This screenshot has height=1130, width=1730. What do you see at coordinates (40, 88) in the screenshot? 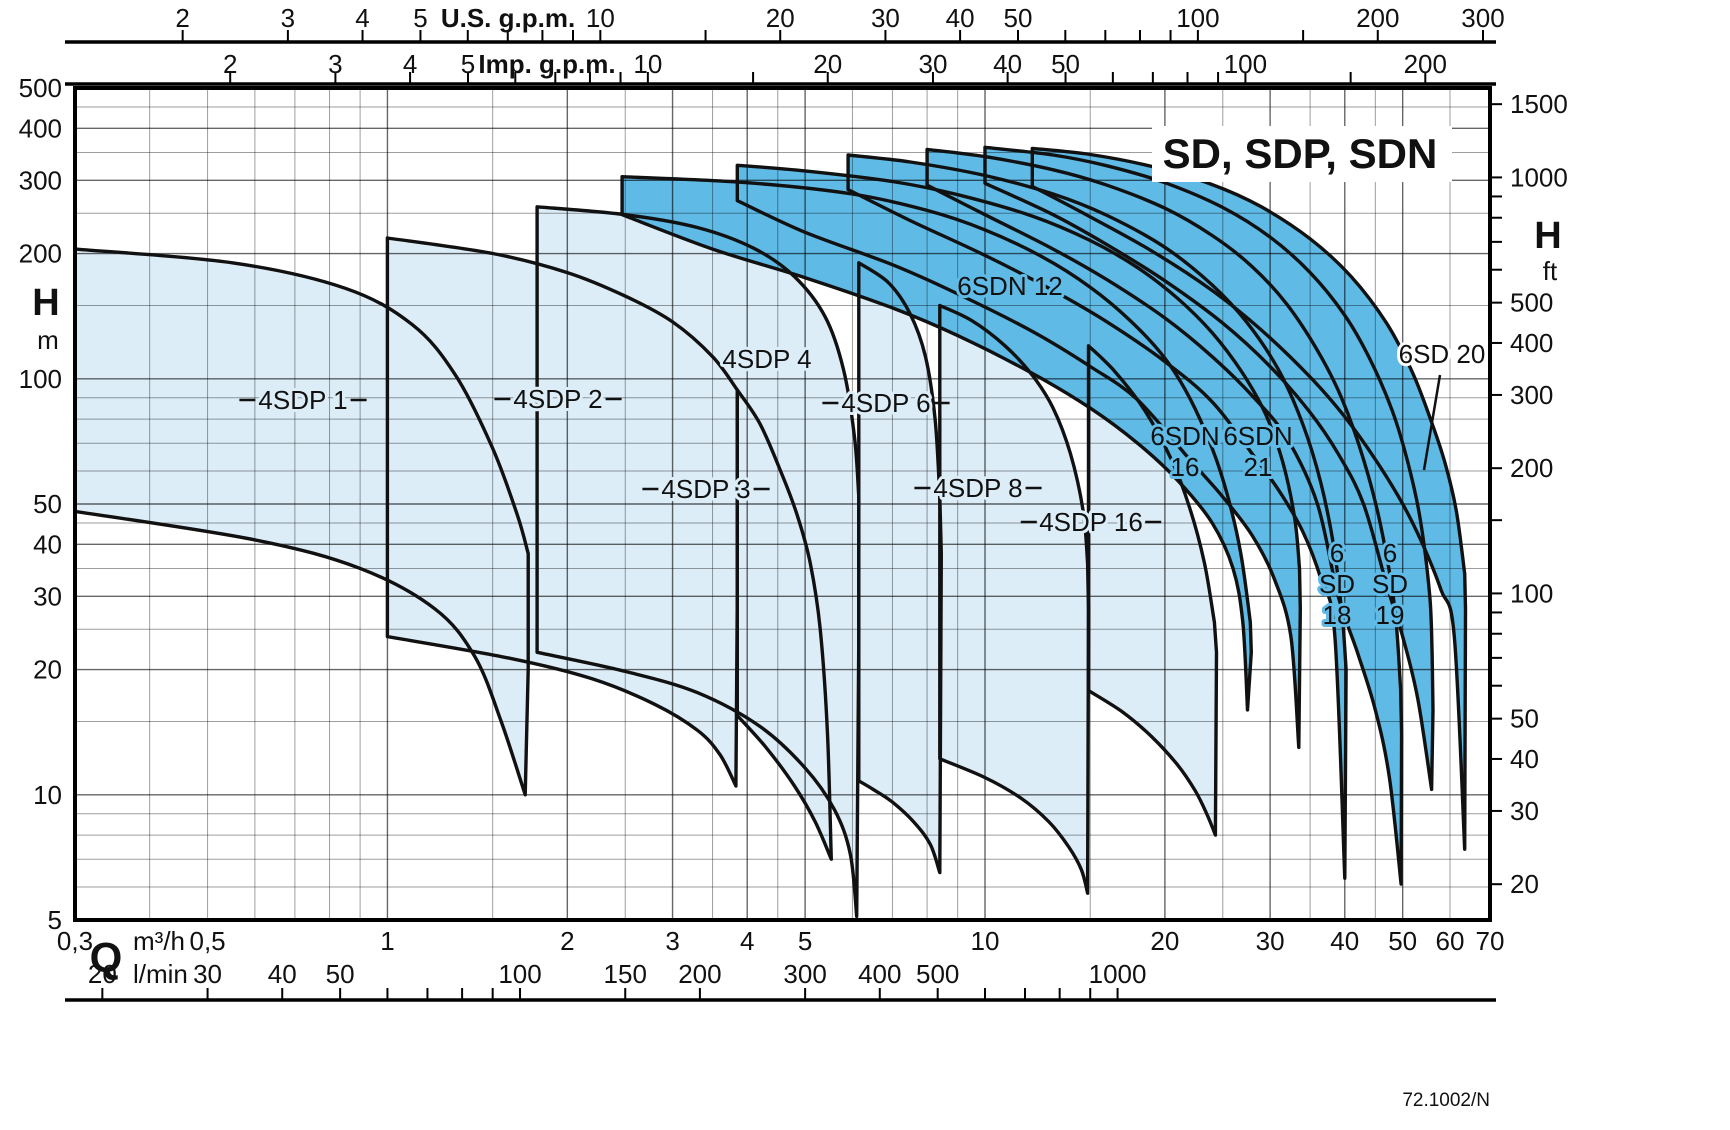
I see `tick-h-m-500: 500` at bounding box center [40, 88].